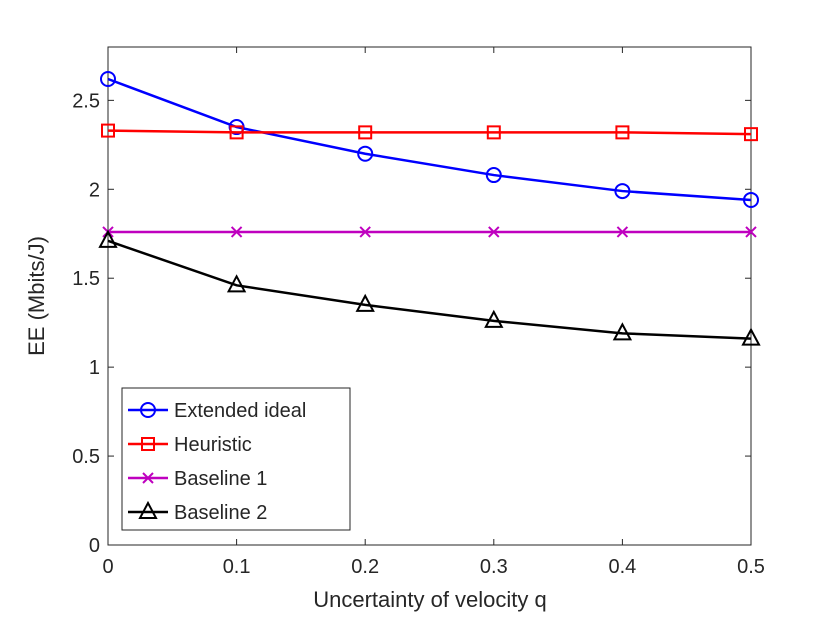 The height and width of the screenshot is (623, 830). I want to click on x-tick-label: 0.3, so click(494, 567).